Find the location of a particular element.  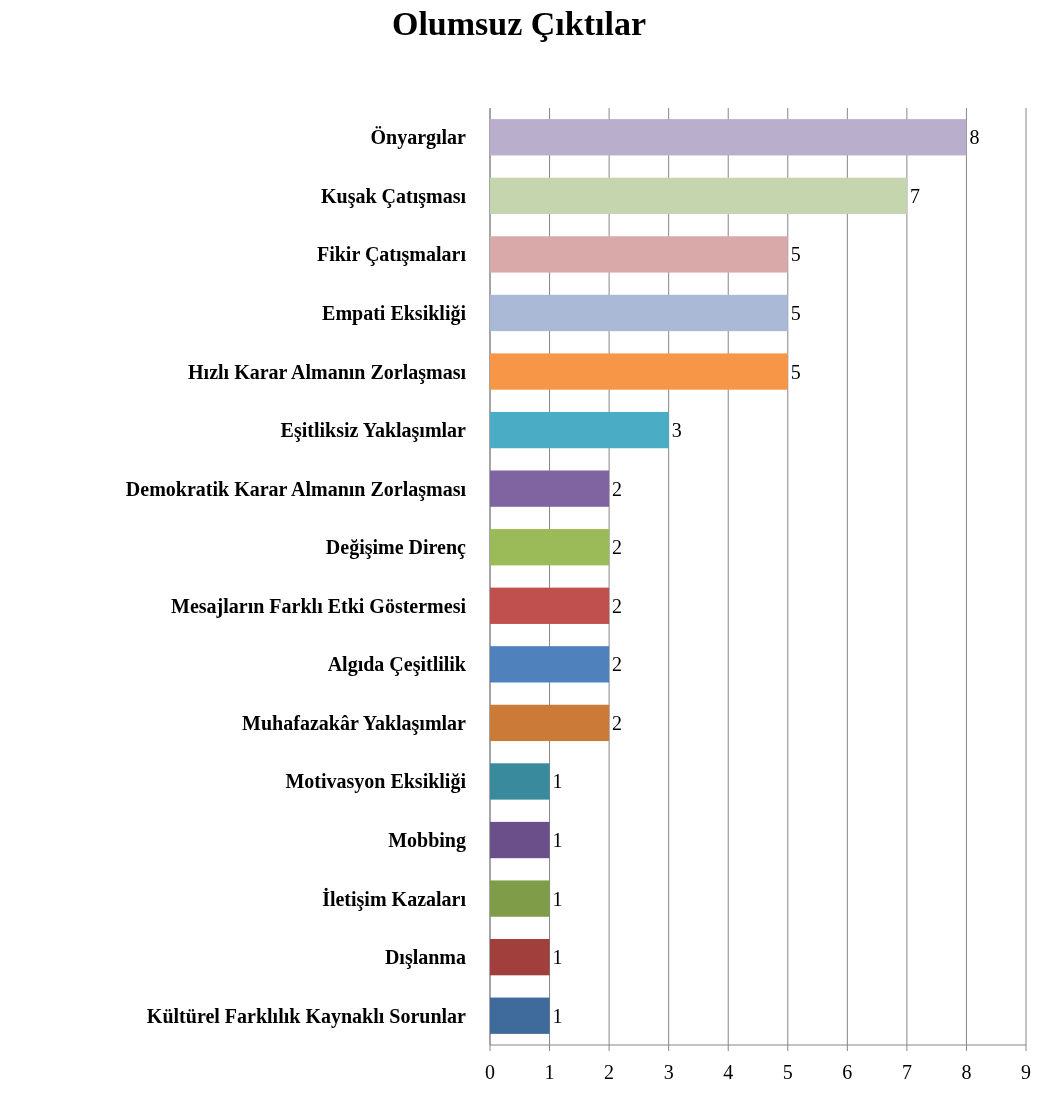

data-label: 7 is located at coordinates (914, 195).